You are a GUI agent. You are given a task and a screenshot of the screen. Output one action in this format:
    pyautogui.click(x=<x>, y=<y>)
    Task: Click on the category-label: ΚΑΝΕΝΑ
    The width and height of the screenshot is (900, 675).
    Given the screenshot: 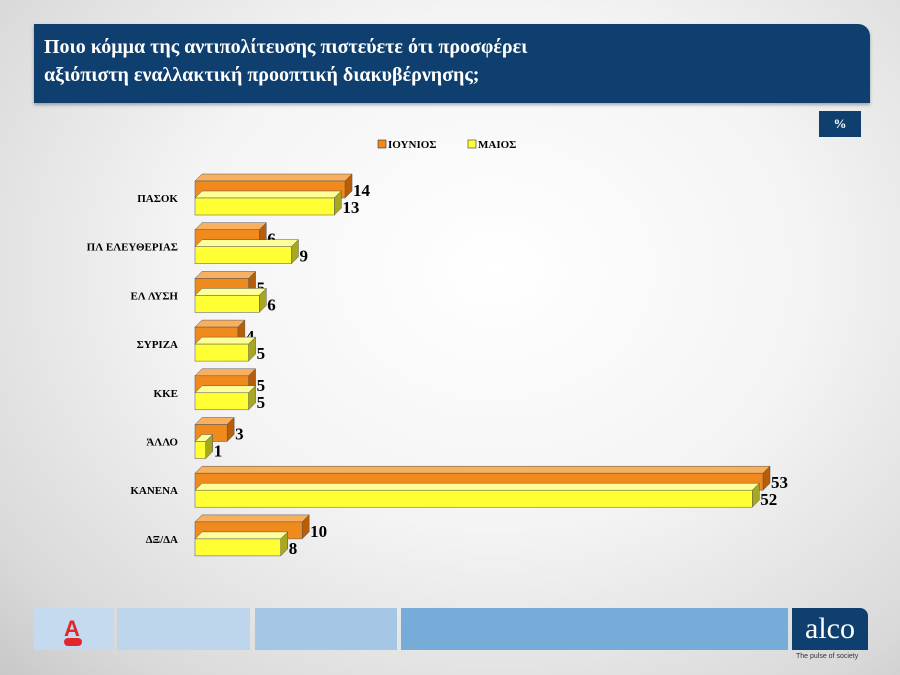 What is the action you would take?
    pyautogui.click(x=154, y=491)
    